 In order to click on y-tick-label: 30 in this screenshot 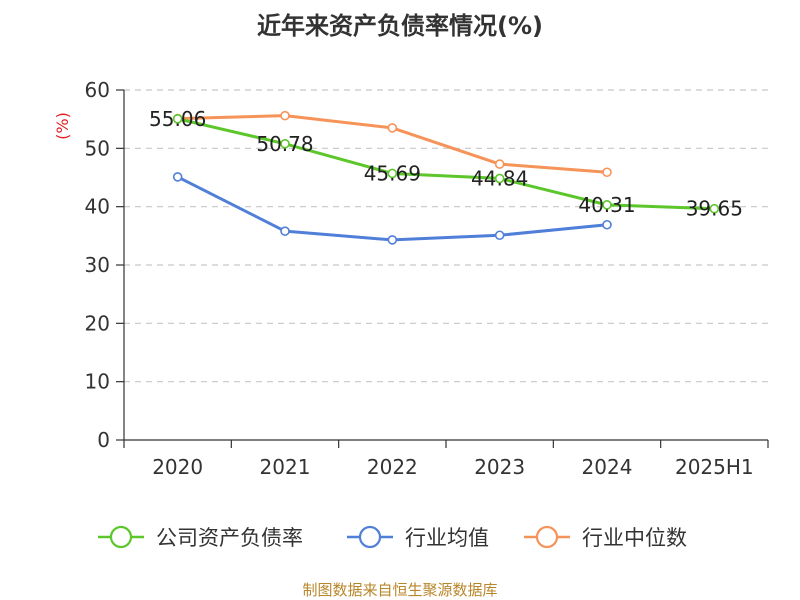, I will do `click(97, 265)`.